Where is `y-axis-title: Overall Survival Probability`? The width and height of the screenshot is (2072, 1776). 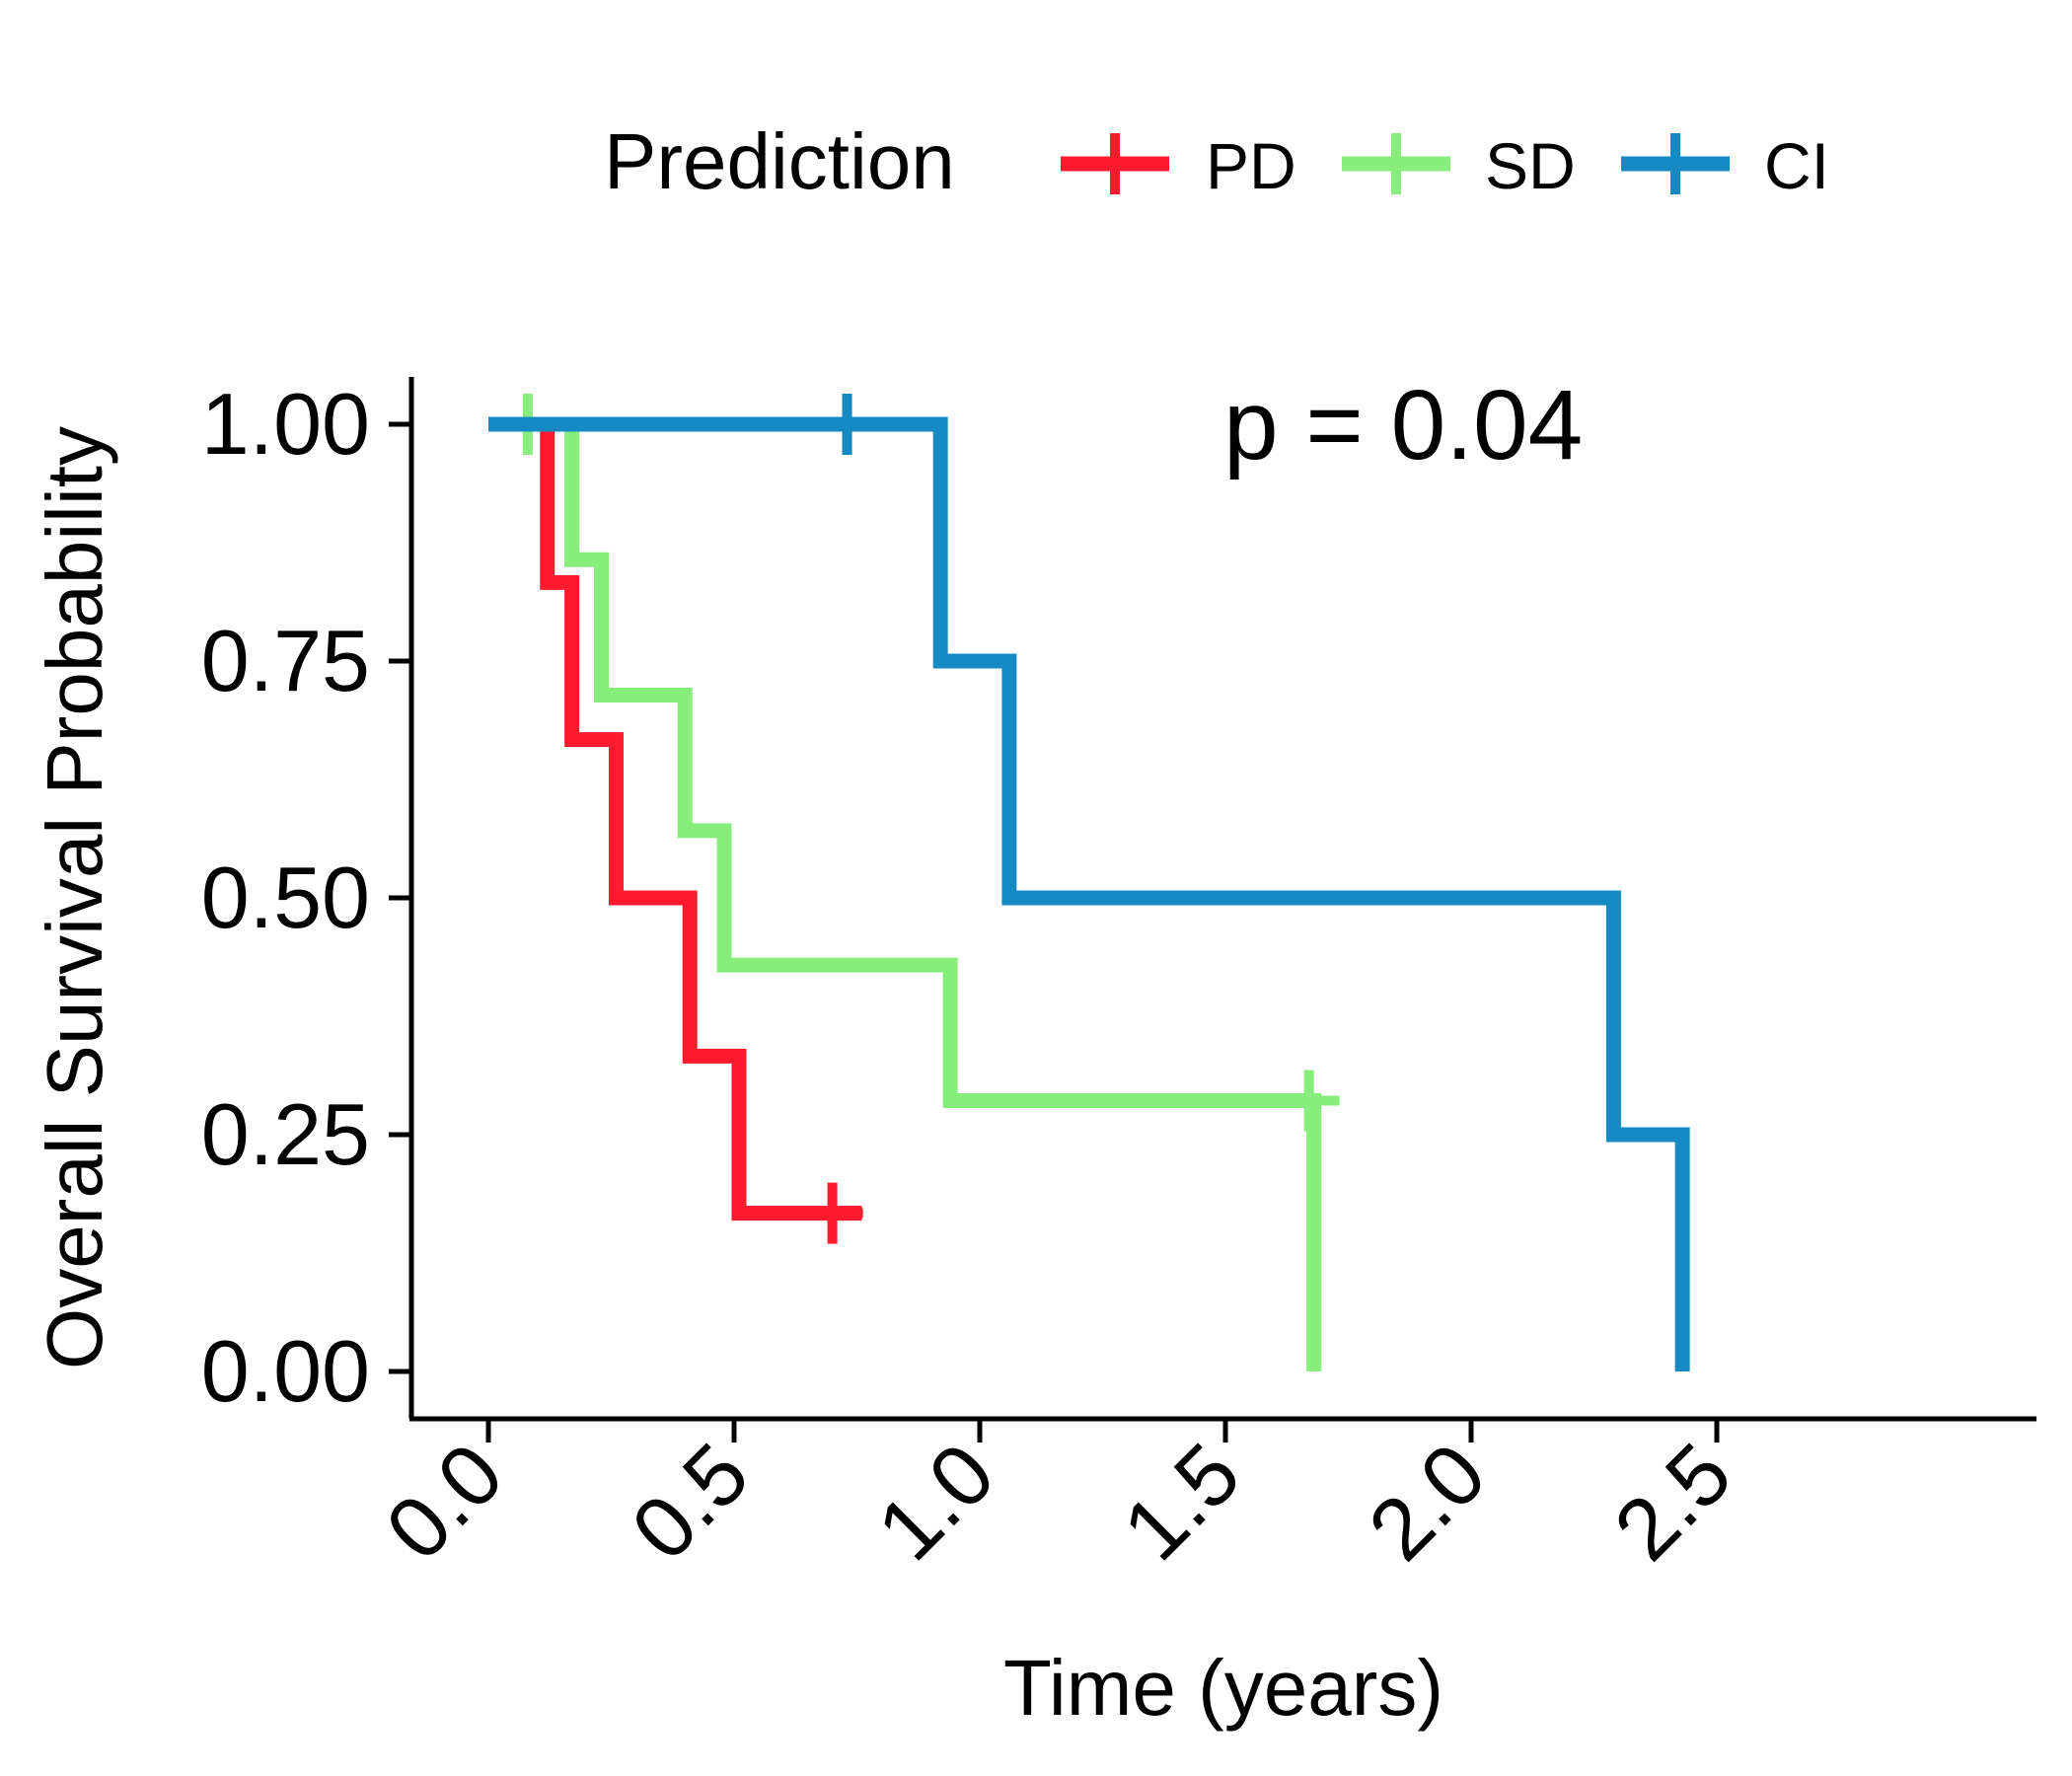
y-axis-title: Overall Survival Probability is located at coordinates (74, 898).